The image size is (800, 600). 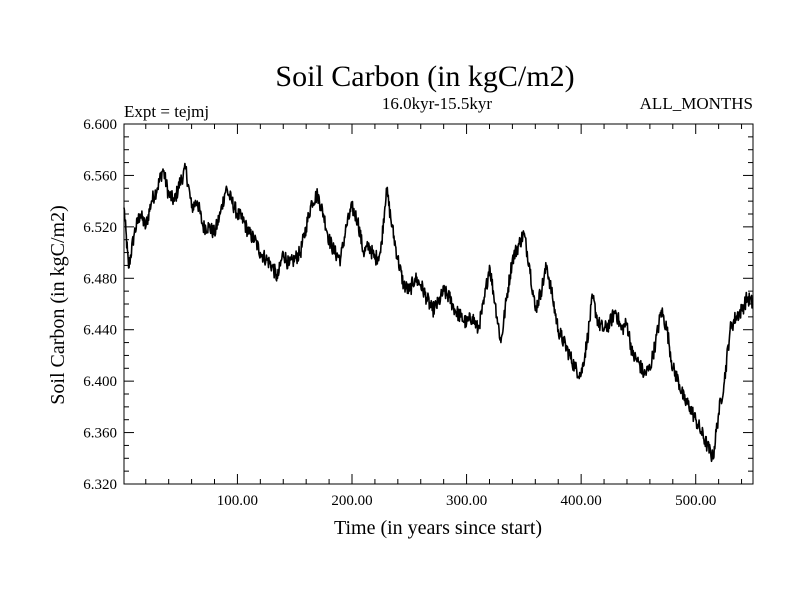 What do you see at coordinates (237, 501) in the screenshot?
I see `x-tick-label: 100.00` at bounding box center [237, 501].